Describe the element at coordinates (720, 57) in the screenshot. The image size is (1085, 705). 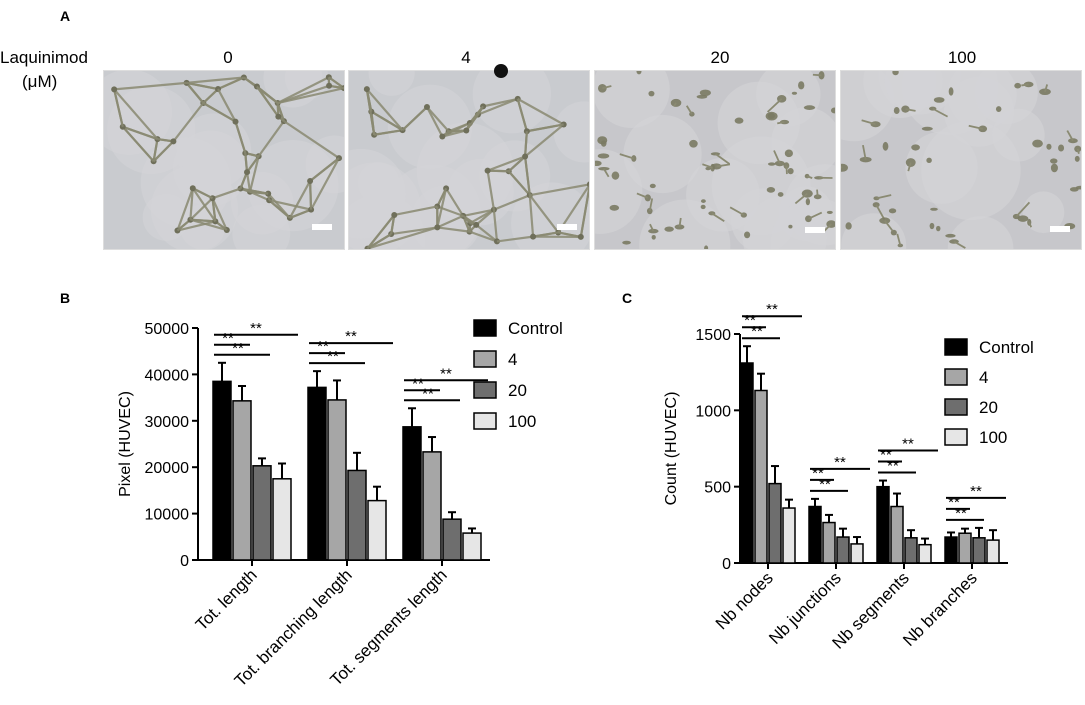
I see `concentration-label-20: 20` at that location.